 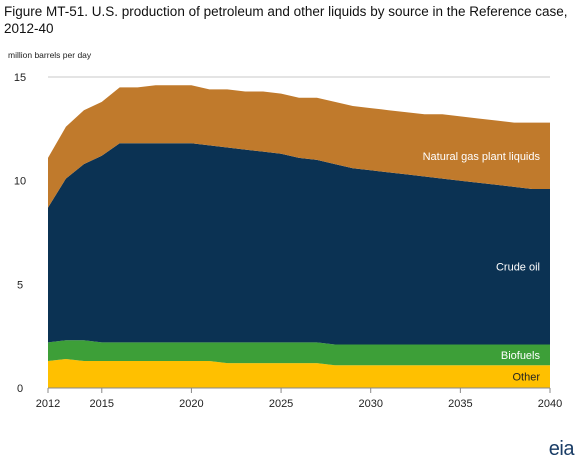 What do you see at coordinates (20, 389) in the screenshot?
I see `y-tick-label: 0` at bounding box center [20, 389].